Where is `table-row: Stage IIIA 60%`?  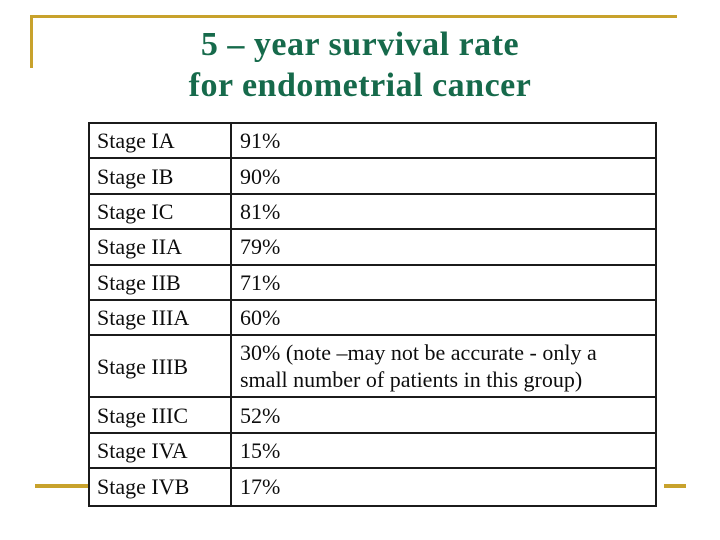 table-row: Stage IIIA 60% is located at coordinates (372, 318).